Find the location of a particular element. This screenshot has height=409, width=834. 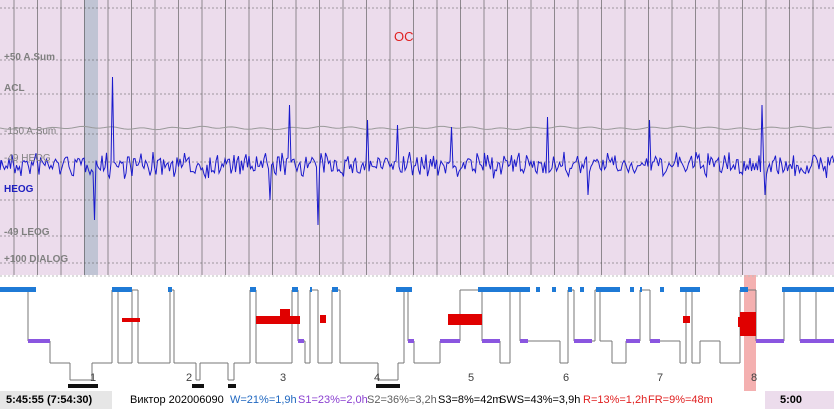

acl-trace is located at coordinates (416, 128).